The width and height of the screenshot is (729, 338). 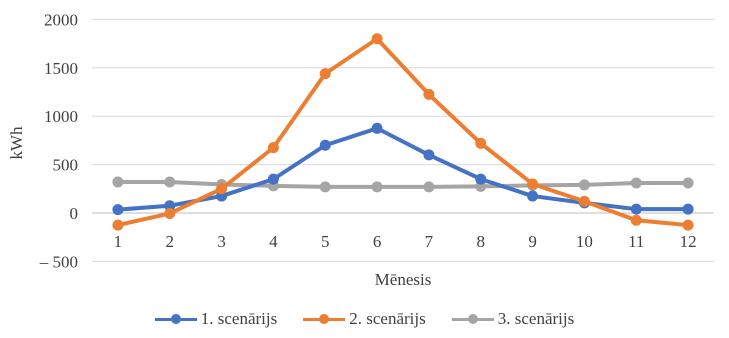 What do you see at coordinates (584, 241) in the screenshot?
I see `x-tick-label: 10` at bounding box center [584, 241].